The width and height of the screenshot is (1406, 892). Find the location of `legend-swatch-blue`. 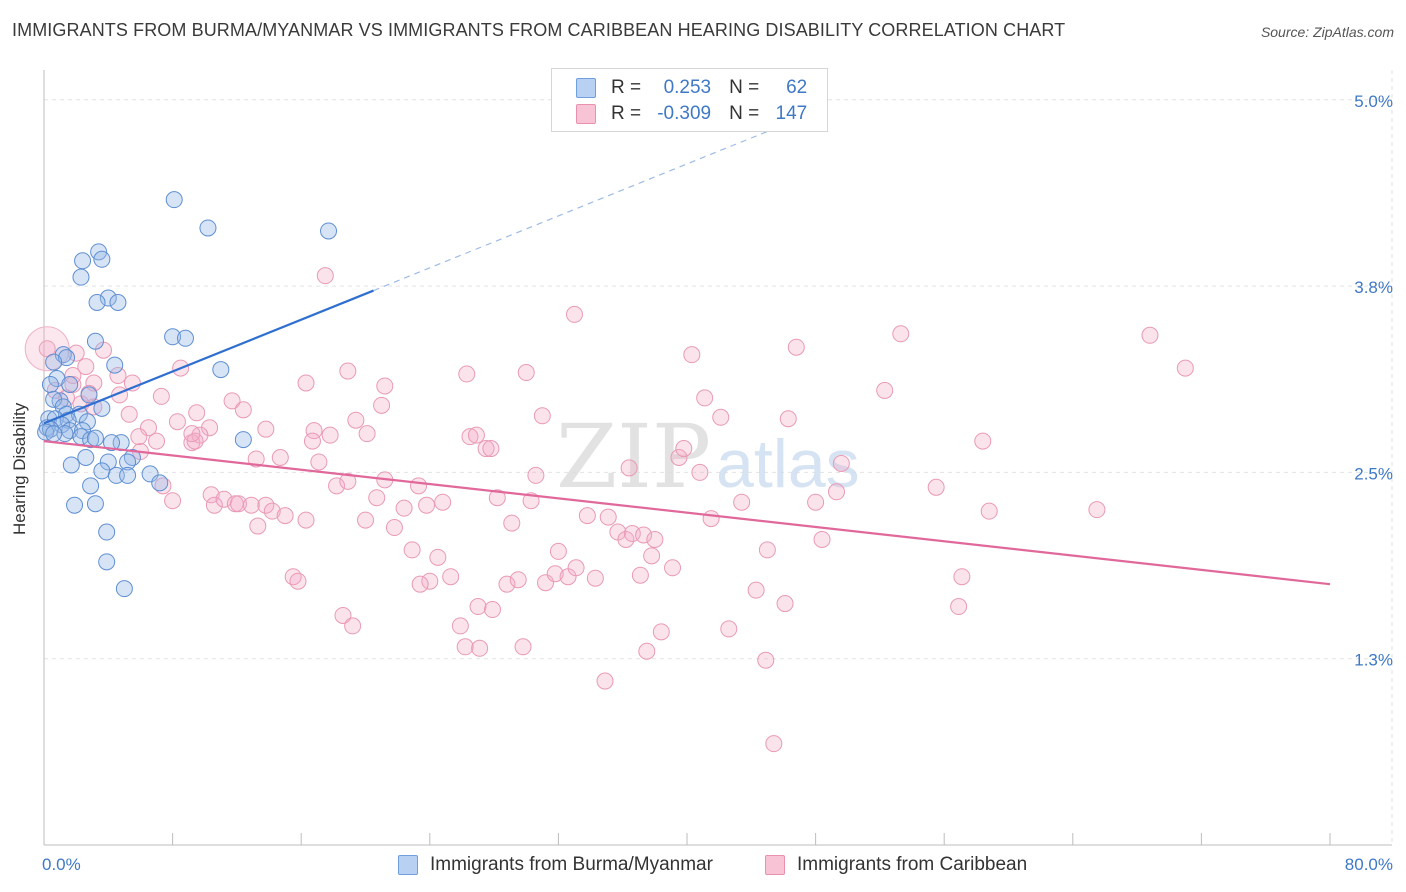

legend-swatch-blue is located at coordinates (586, 88).